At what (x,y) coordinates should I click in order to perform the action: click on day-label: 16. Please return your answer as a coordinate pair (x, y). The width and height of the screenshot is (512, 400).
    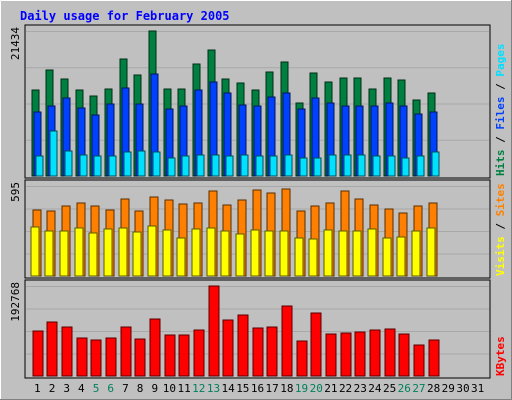
    Looking at the image, I should click on (257, 388).